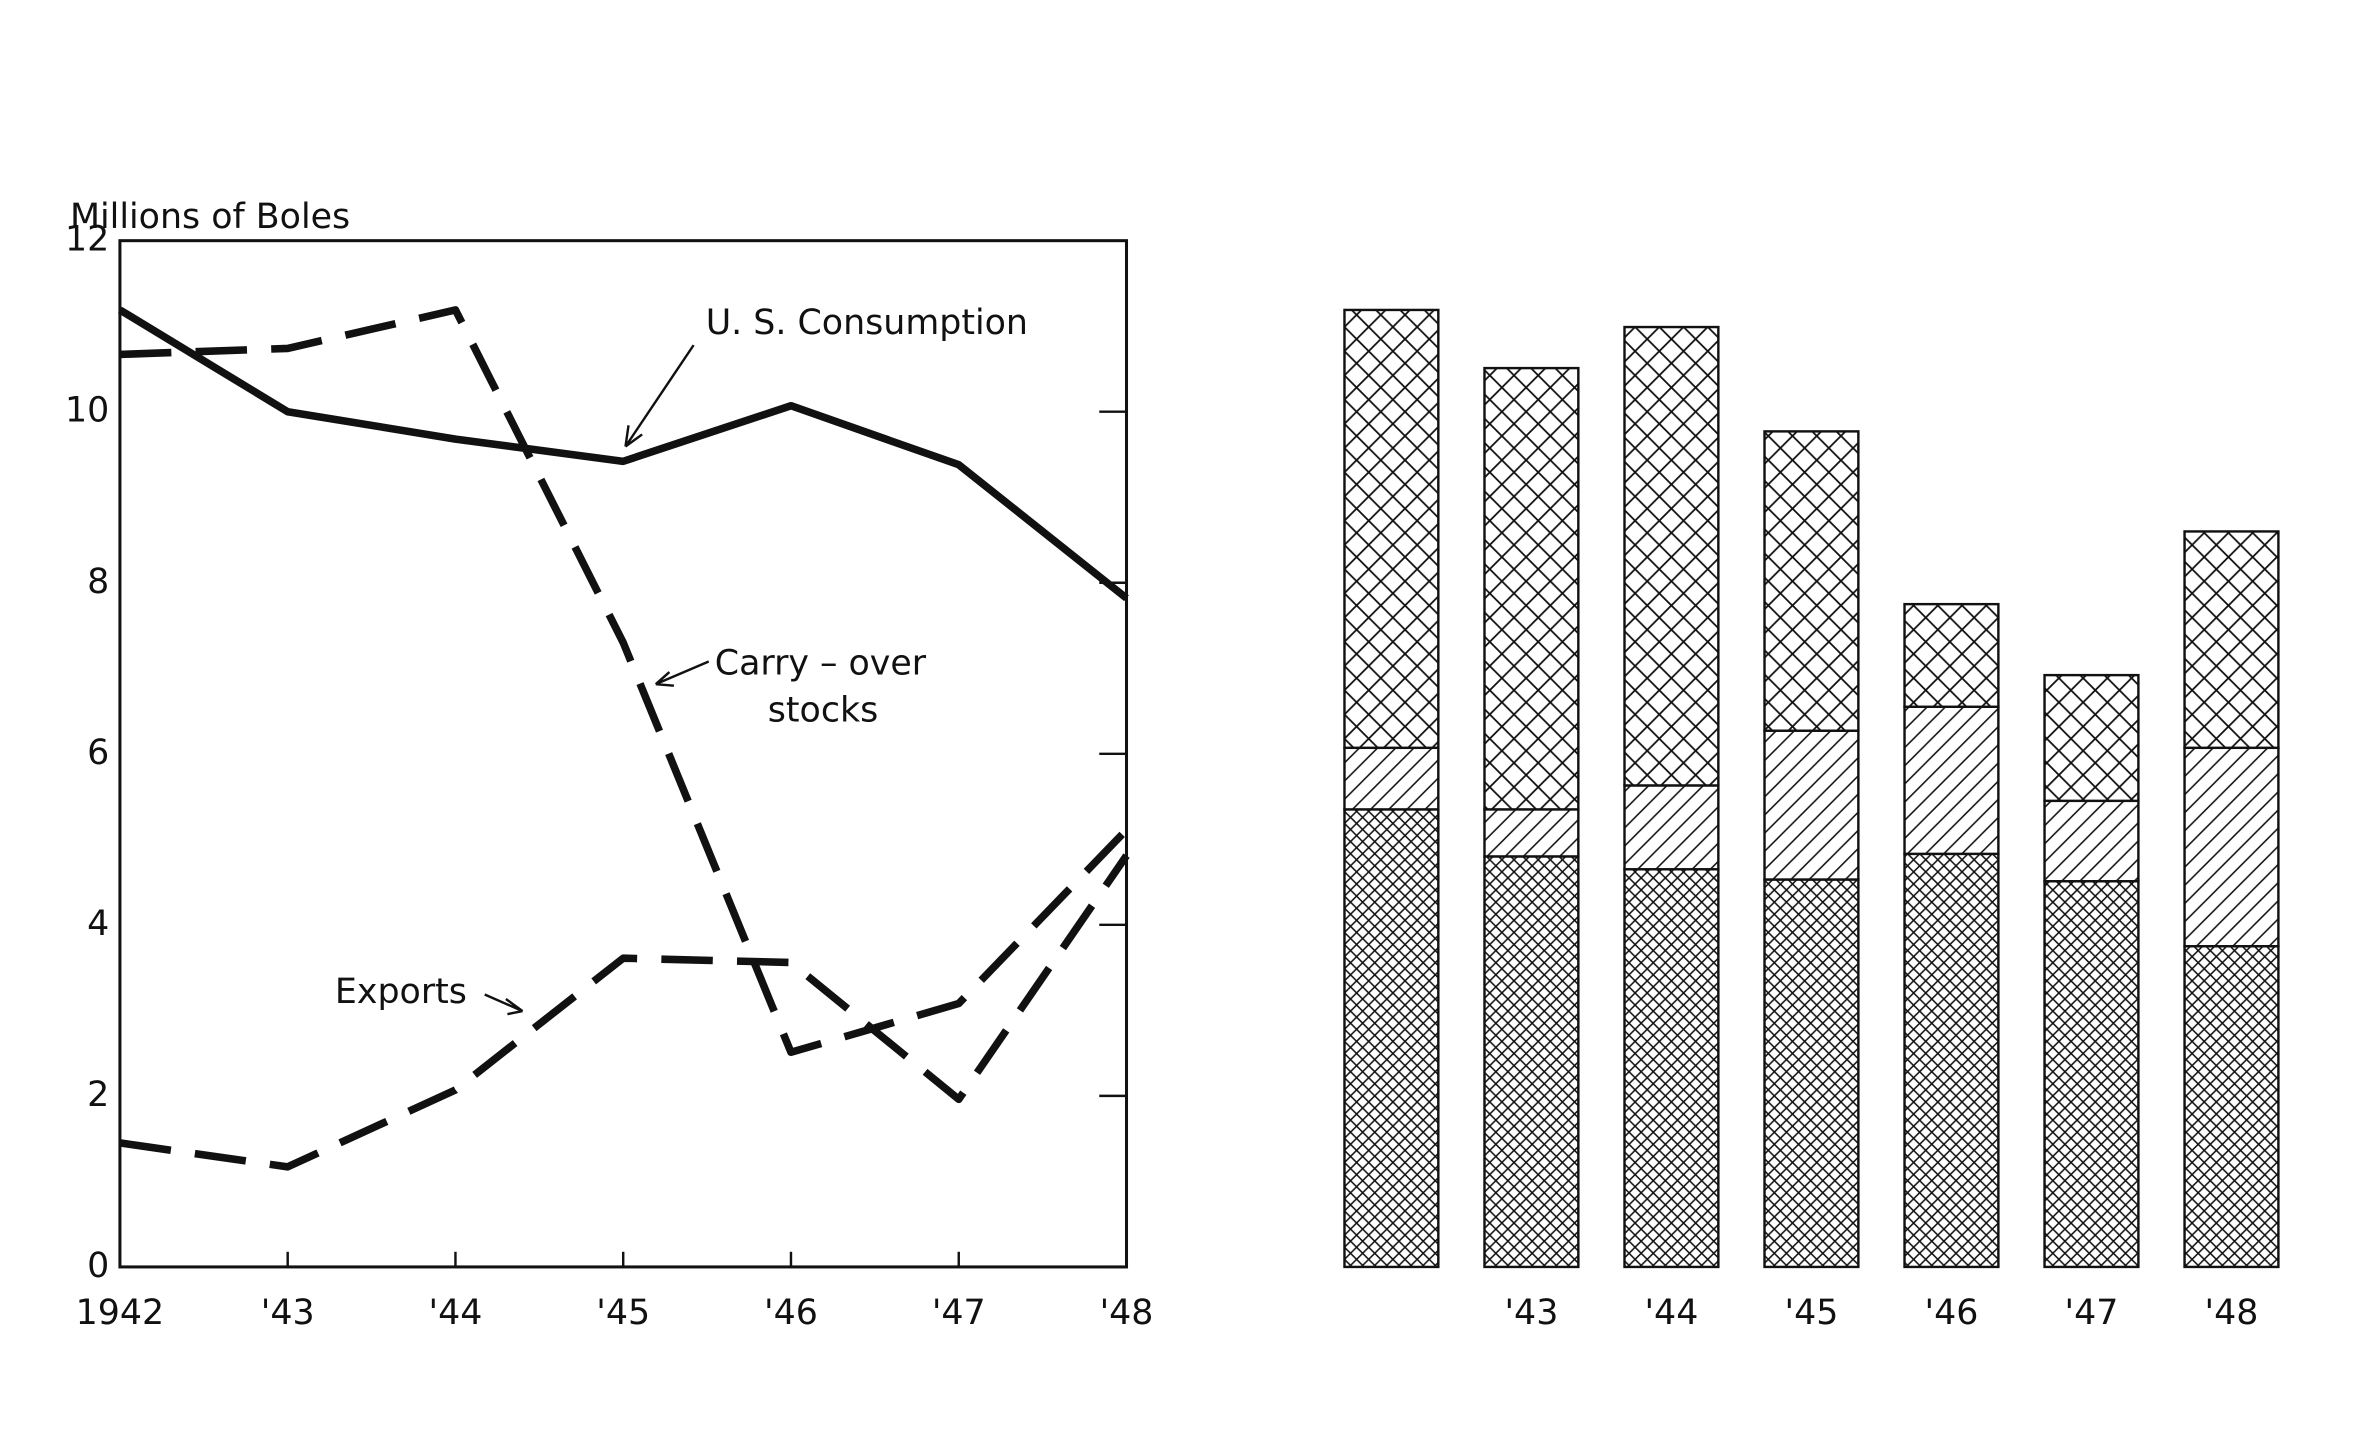  Describe the element at coordinates (98, 582) in the screenshot. I see `y-tick-label: 8` at that location.